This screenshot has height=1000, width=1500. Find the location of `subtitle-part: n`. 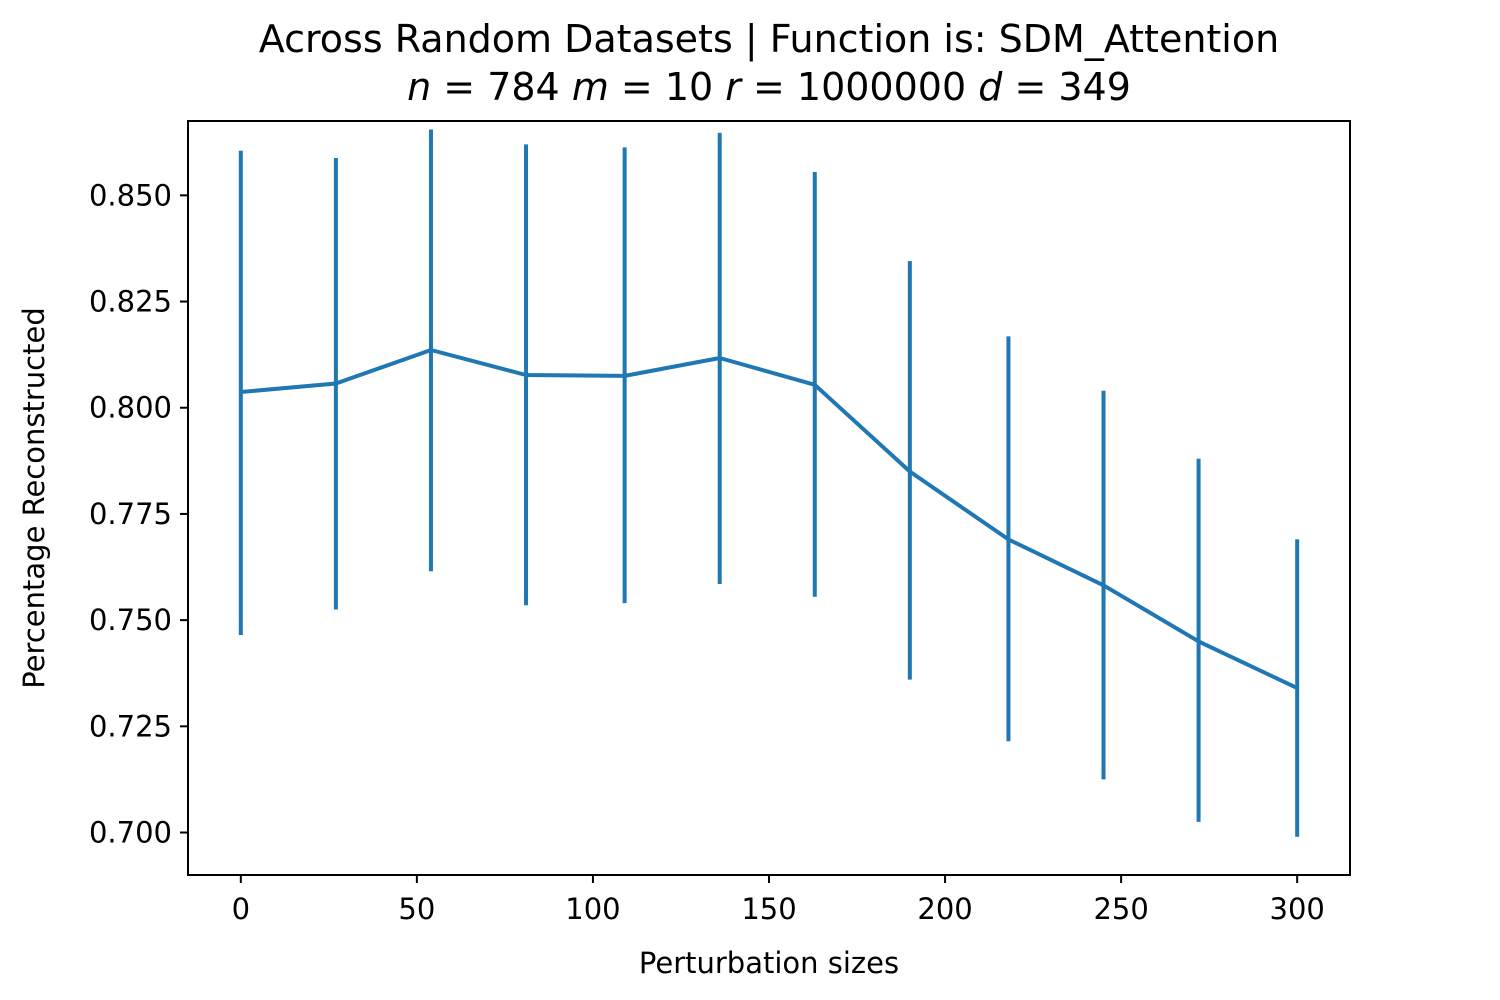

subtitle-part: n is located at coordinates (419, 87).